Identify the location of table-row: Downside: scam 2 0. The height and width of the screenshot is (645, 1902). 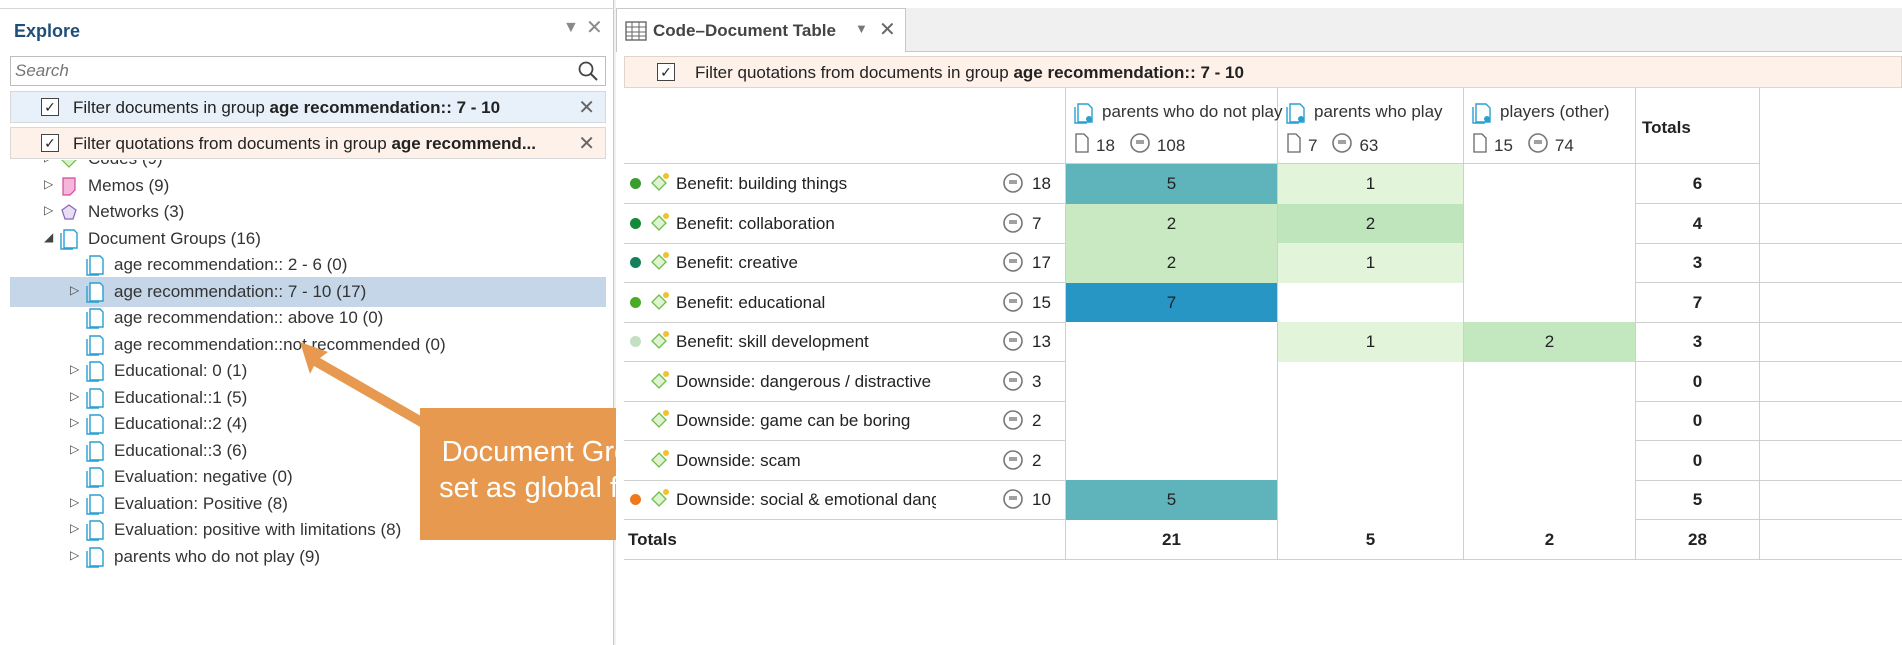
(1263, 460).